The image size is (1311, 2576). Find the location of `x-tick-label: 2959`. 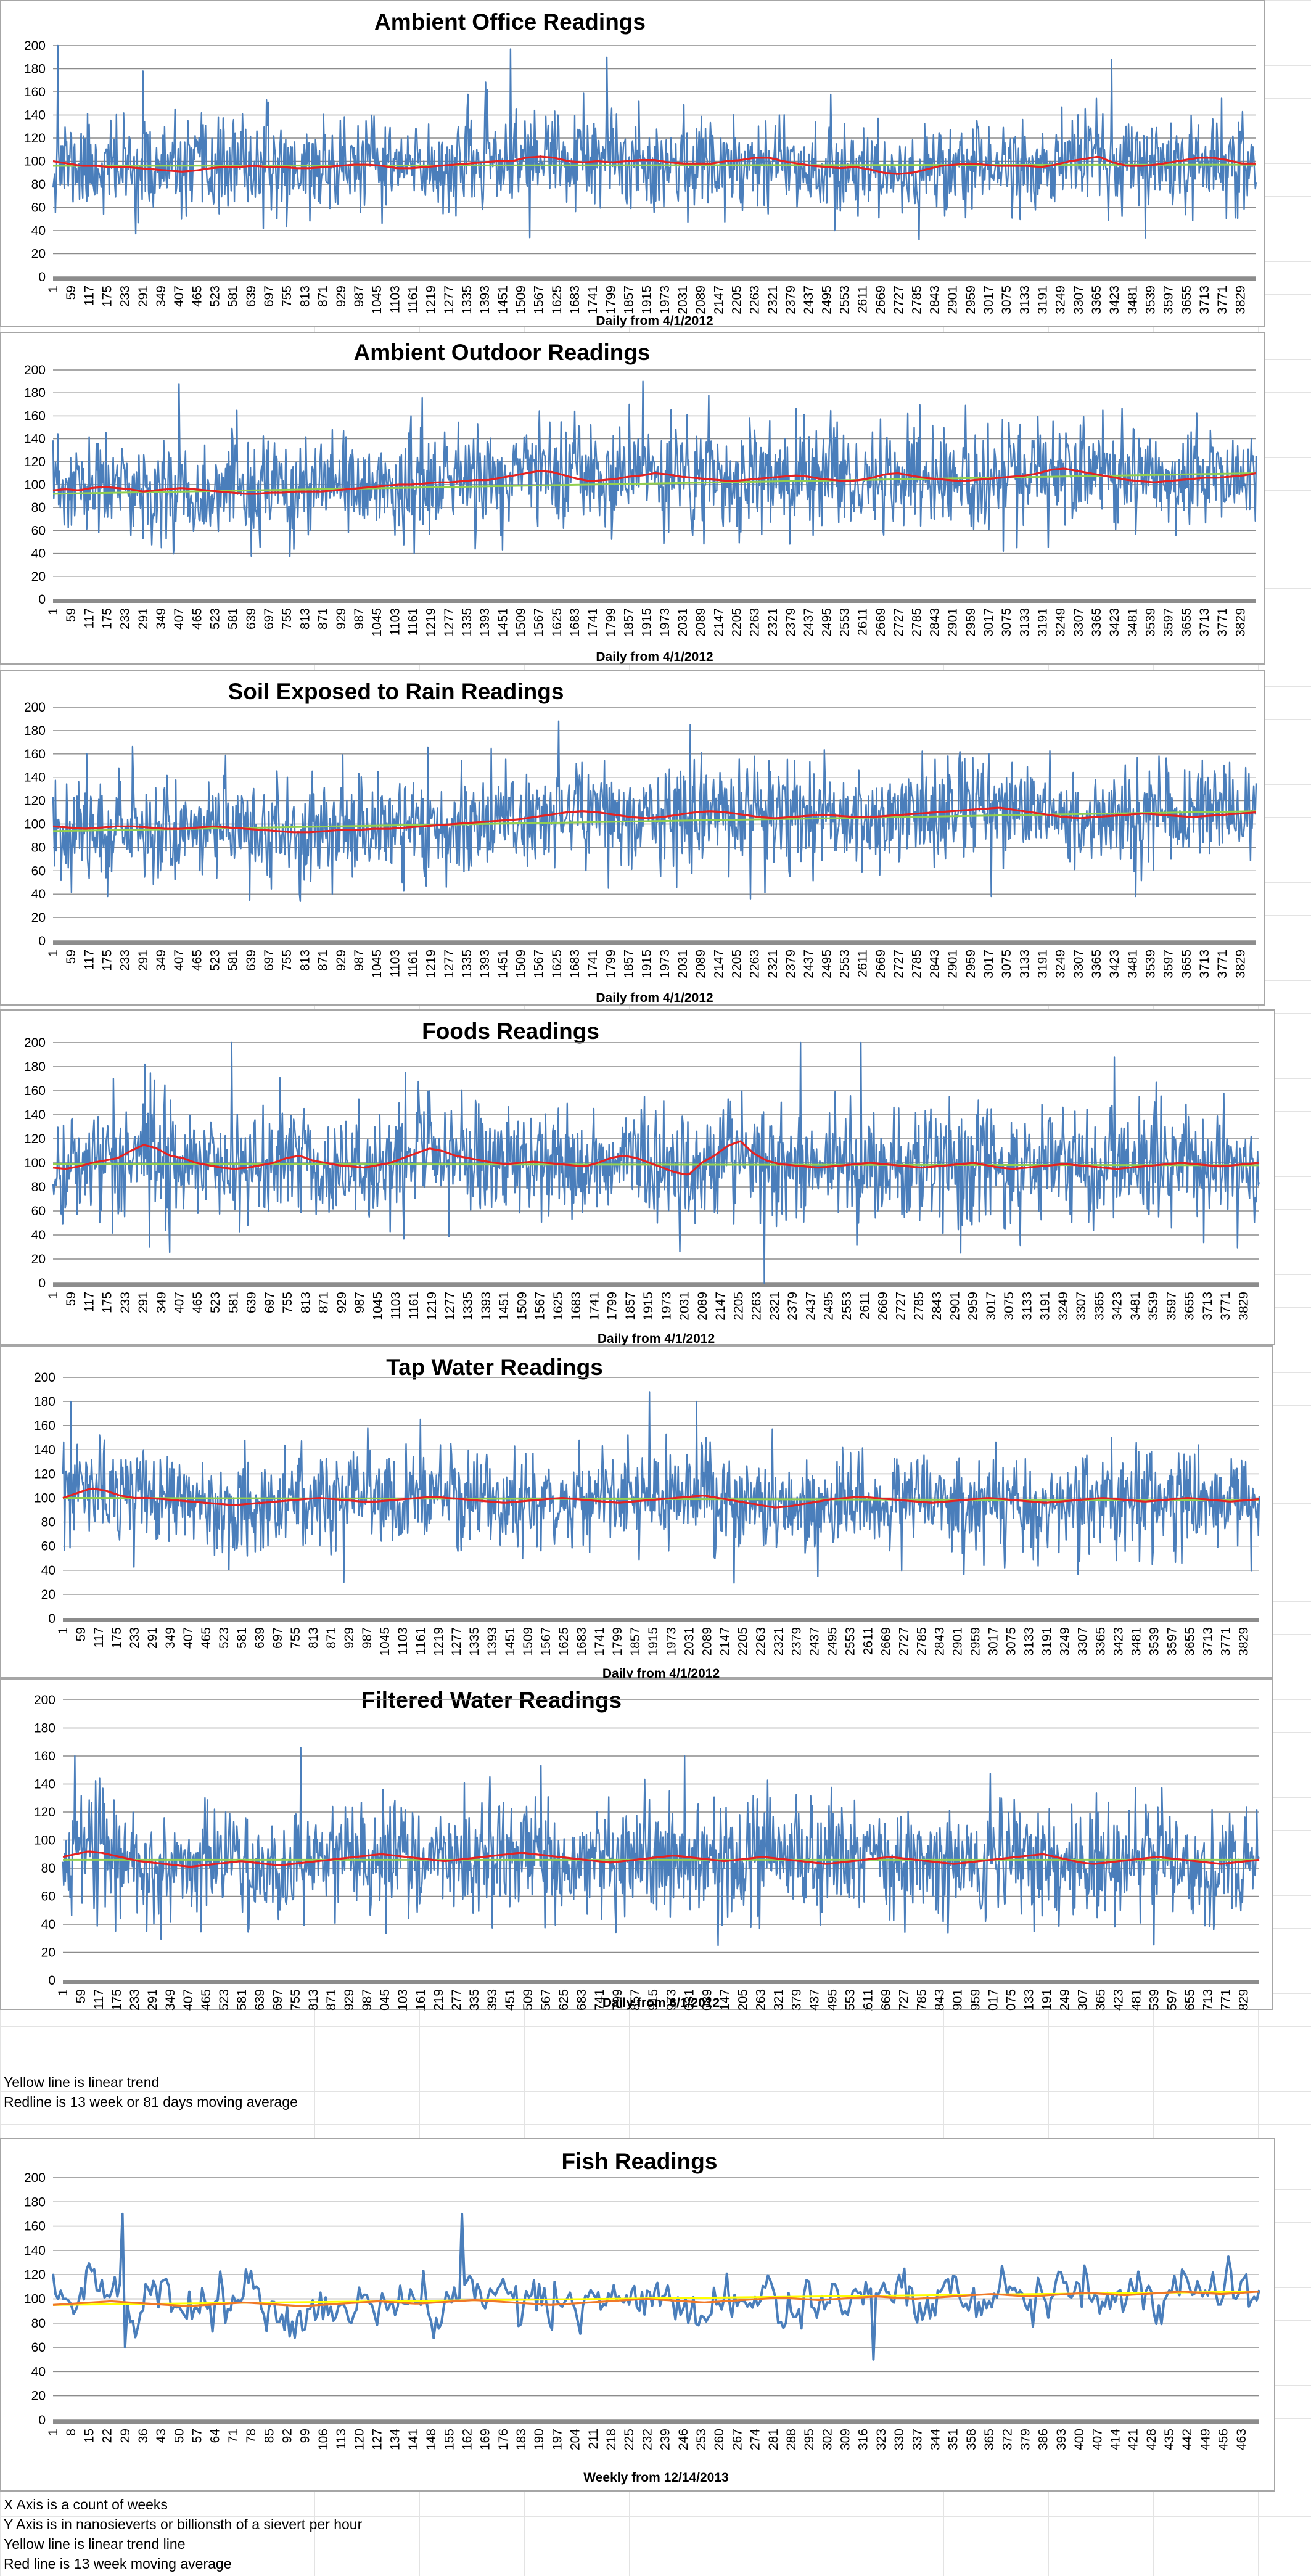

x-tick-label: 2959 is located at coordinates (973, 1306).